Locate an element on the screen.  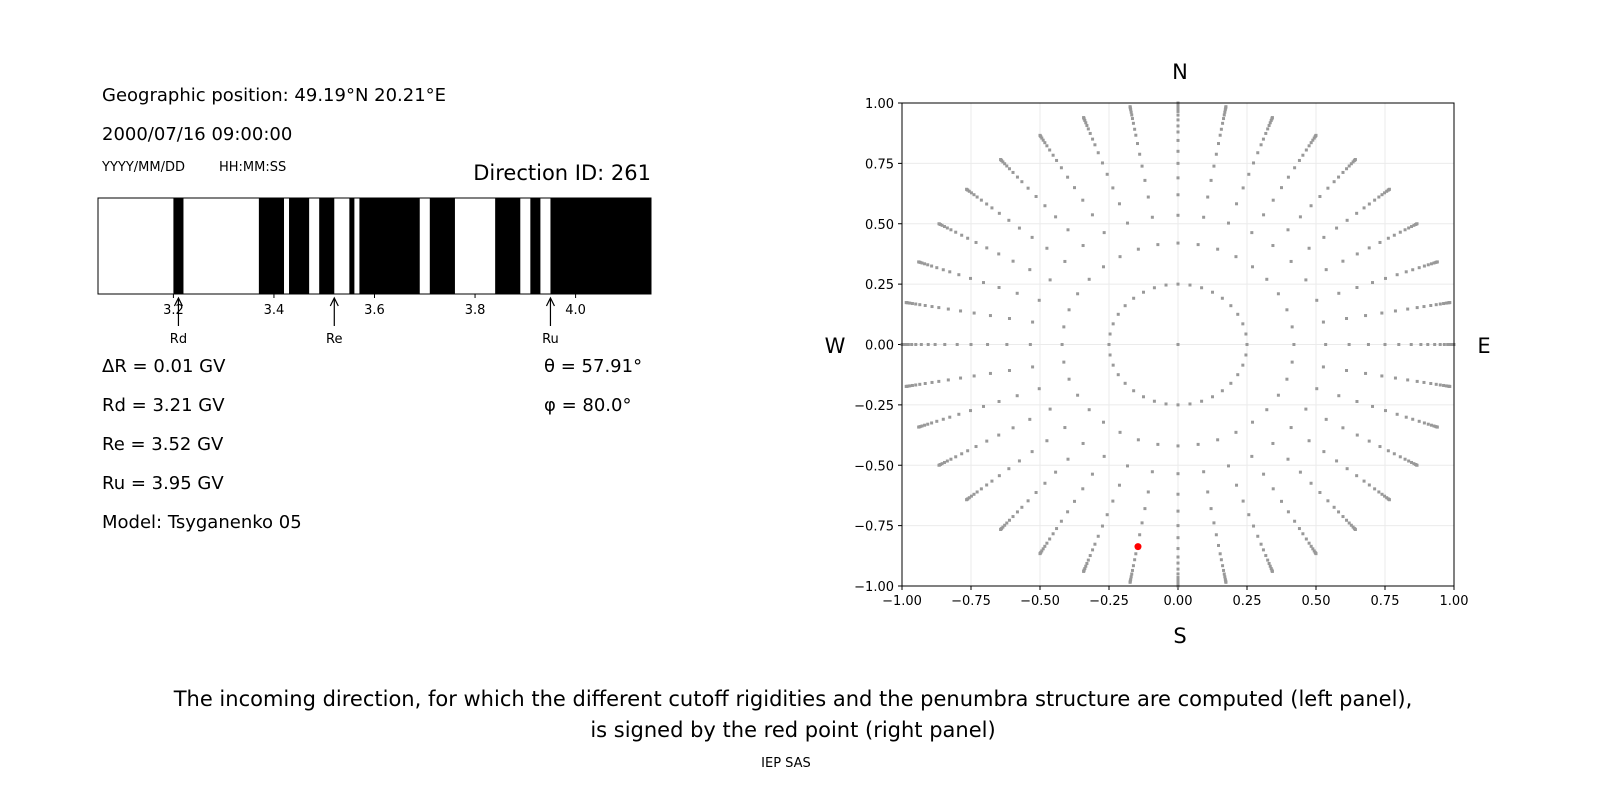
geo-position: Geographic position: 49.19°N 20.21°E is located at coordinates (274, 95).